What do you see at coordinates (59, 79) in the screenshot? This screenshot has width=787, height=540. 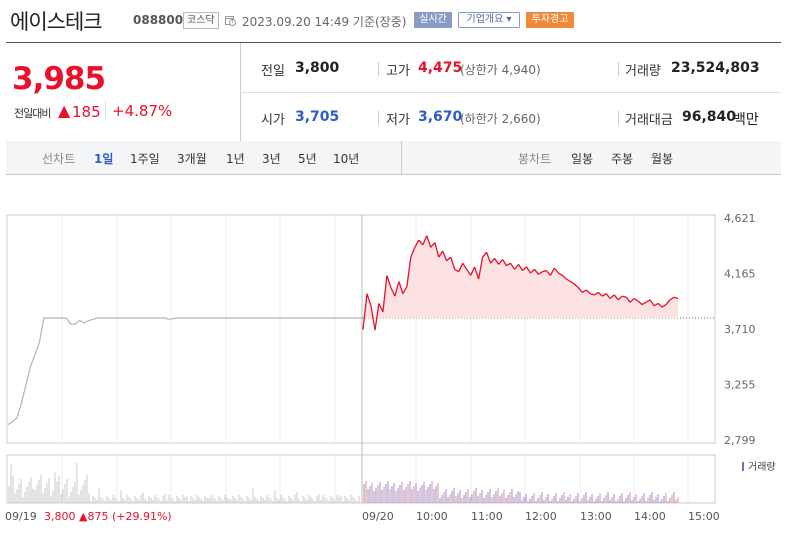 I see `current-price: 3,985` at bounding box center [59, 79].